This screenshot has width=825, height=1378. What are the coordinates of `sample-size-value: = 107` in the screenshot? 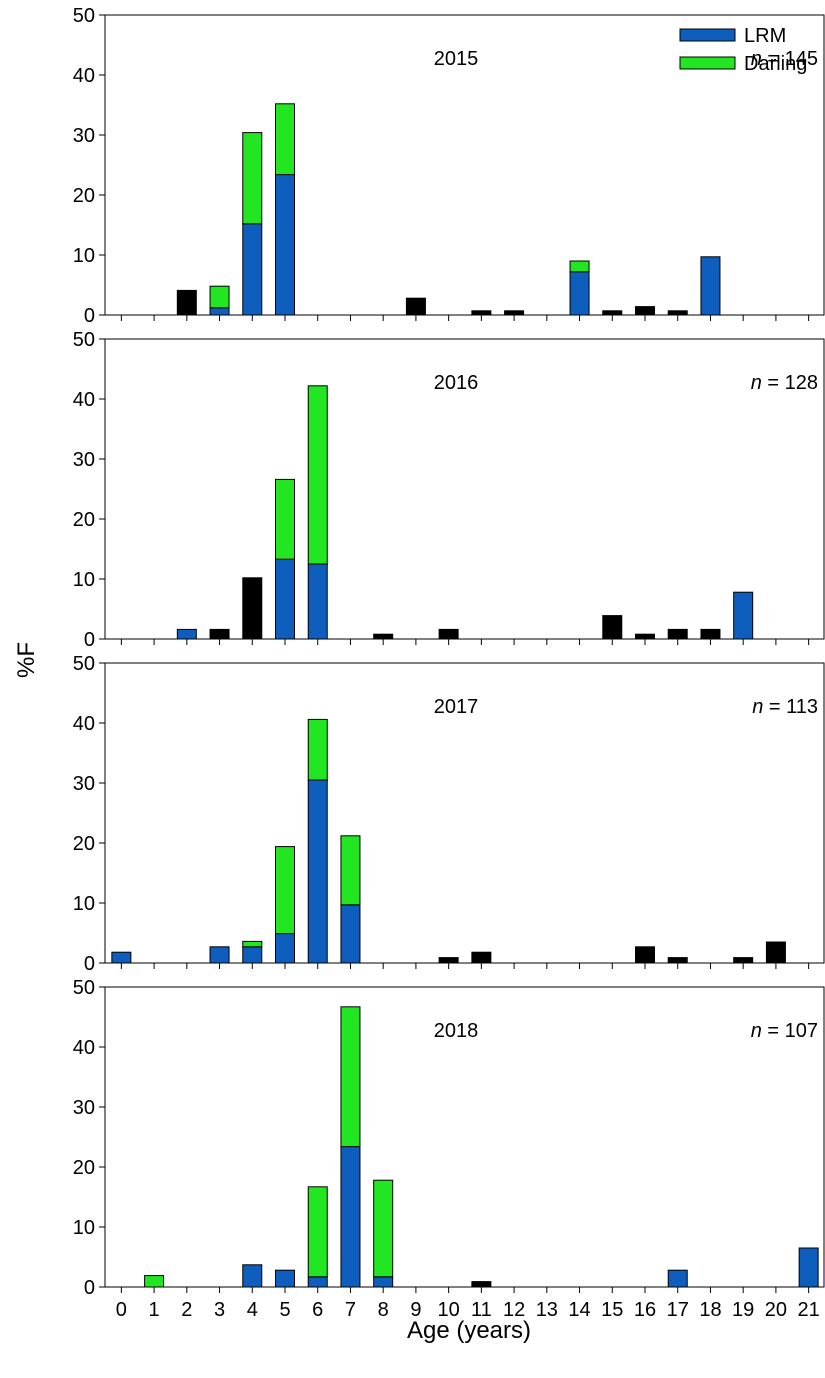 It's located at (790, 1031).